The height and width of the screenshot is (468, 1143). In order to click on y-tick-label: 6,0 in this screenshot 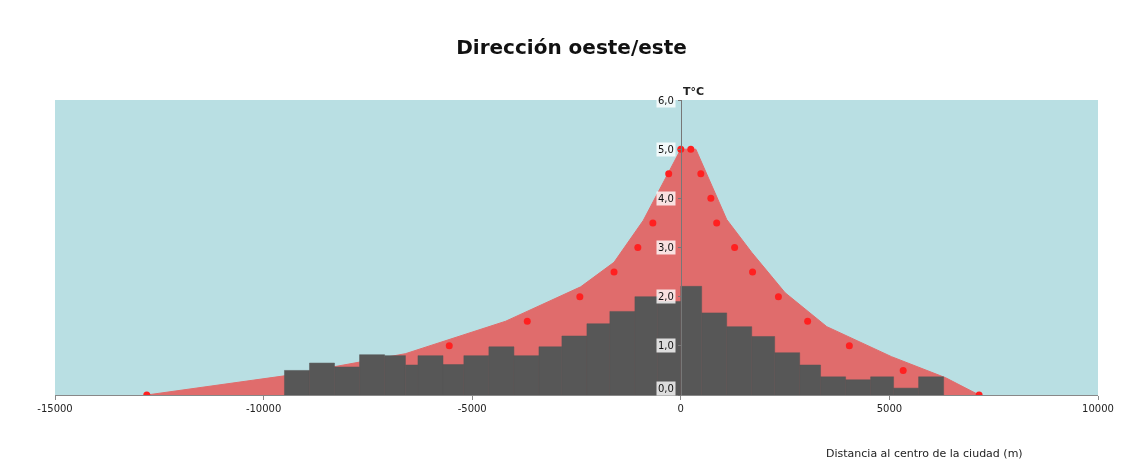, I will do `click(666, 100)`.